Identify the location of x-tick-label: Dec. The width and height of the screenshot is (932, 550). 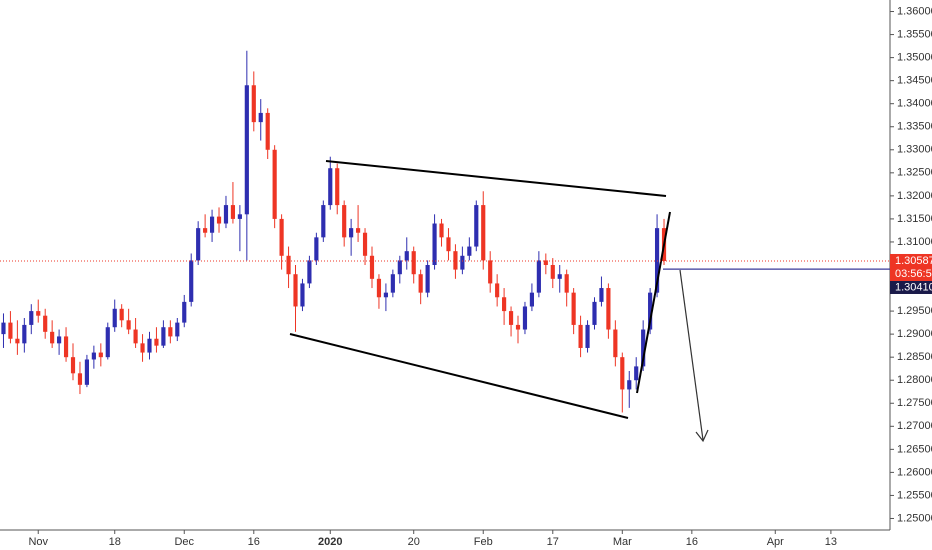
(184, 542).